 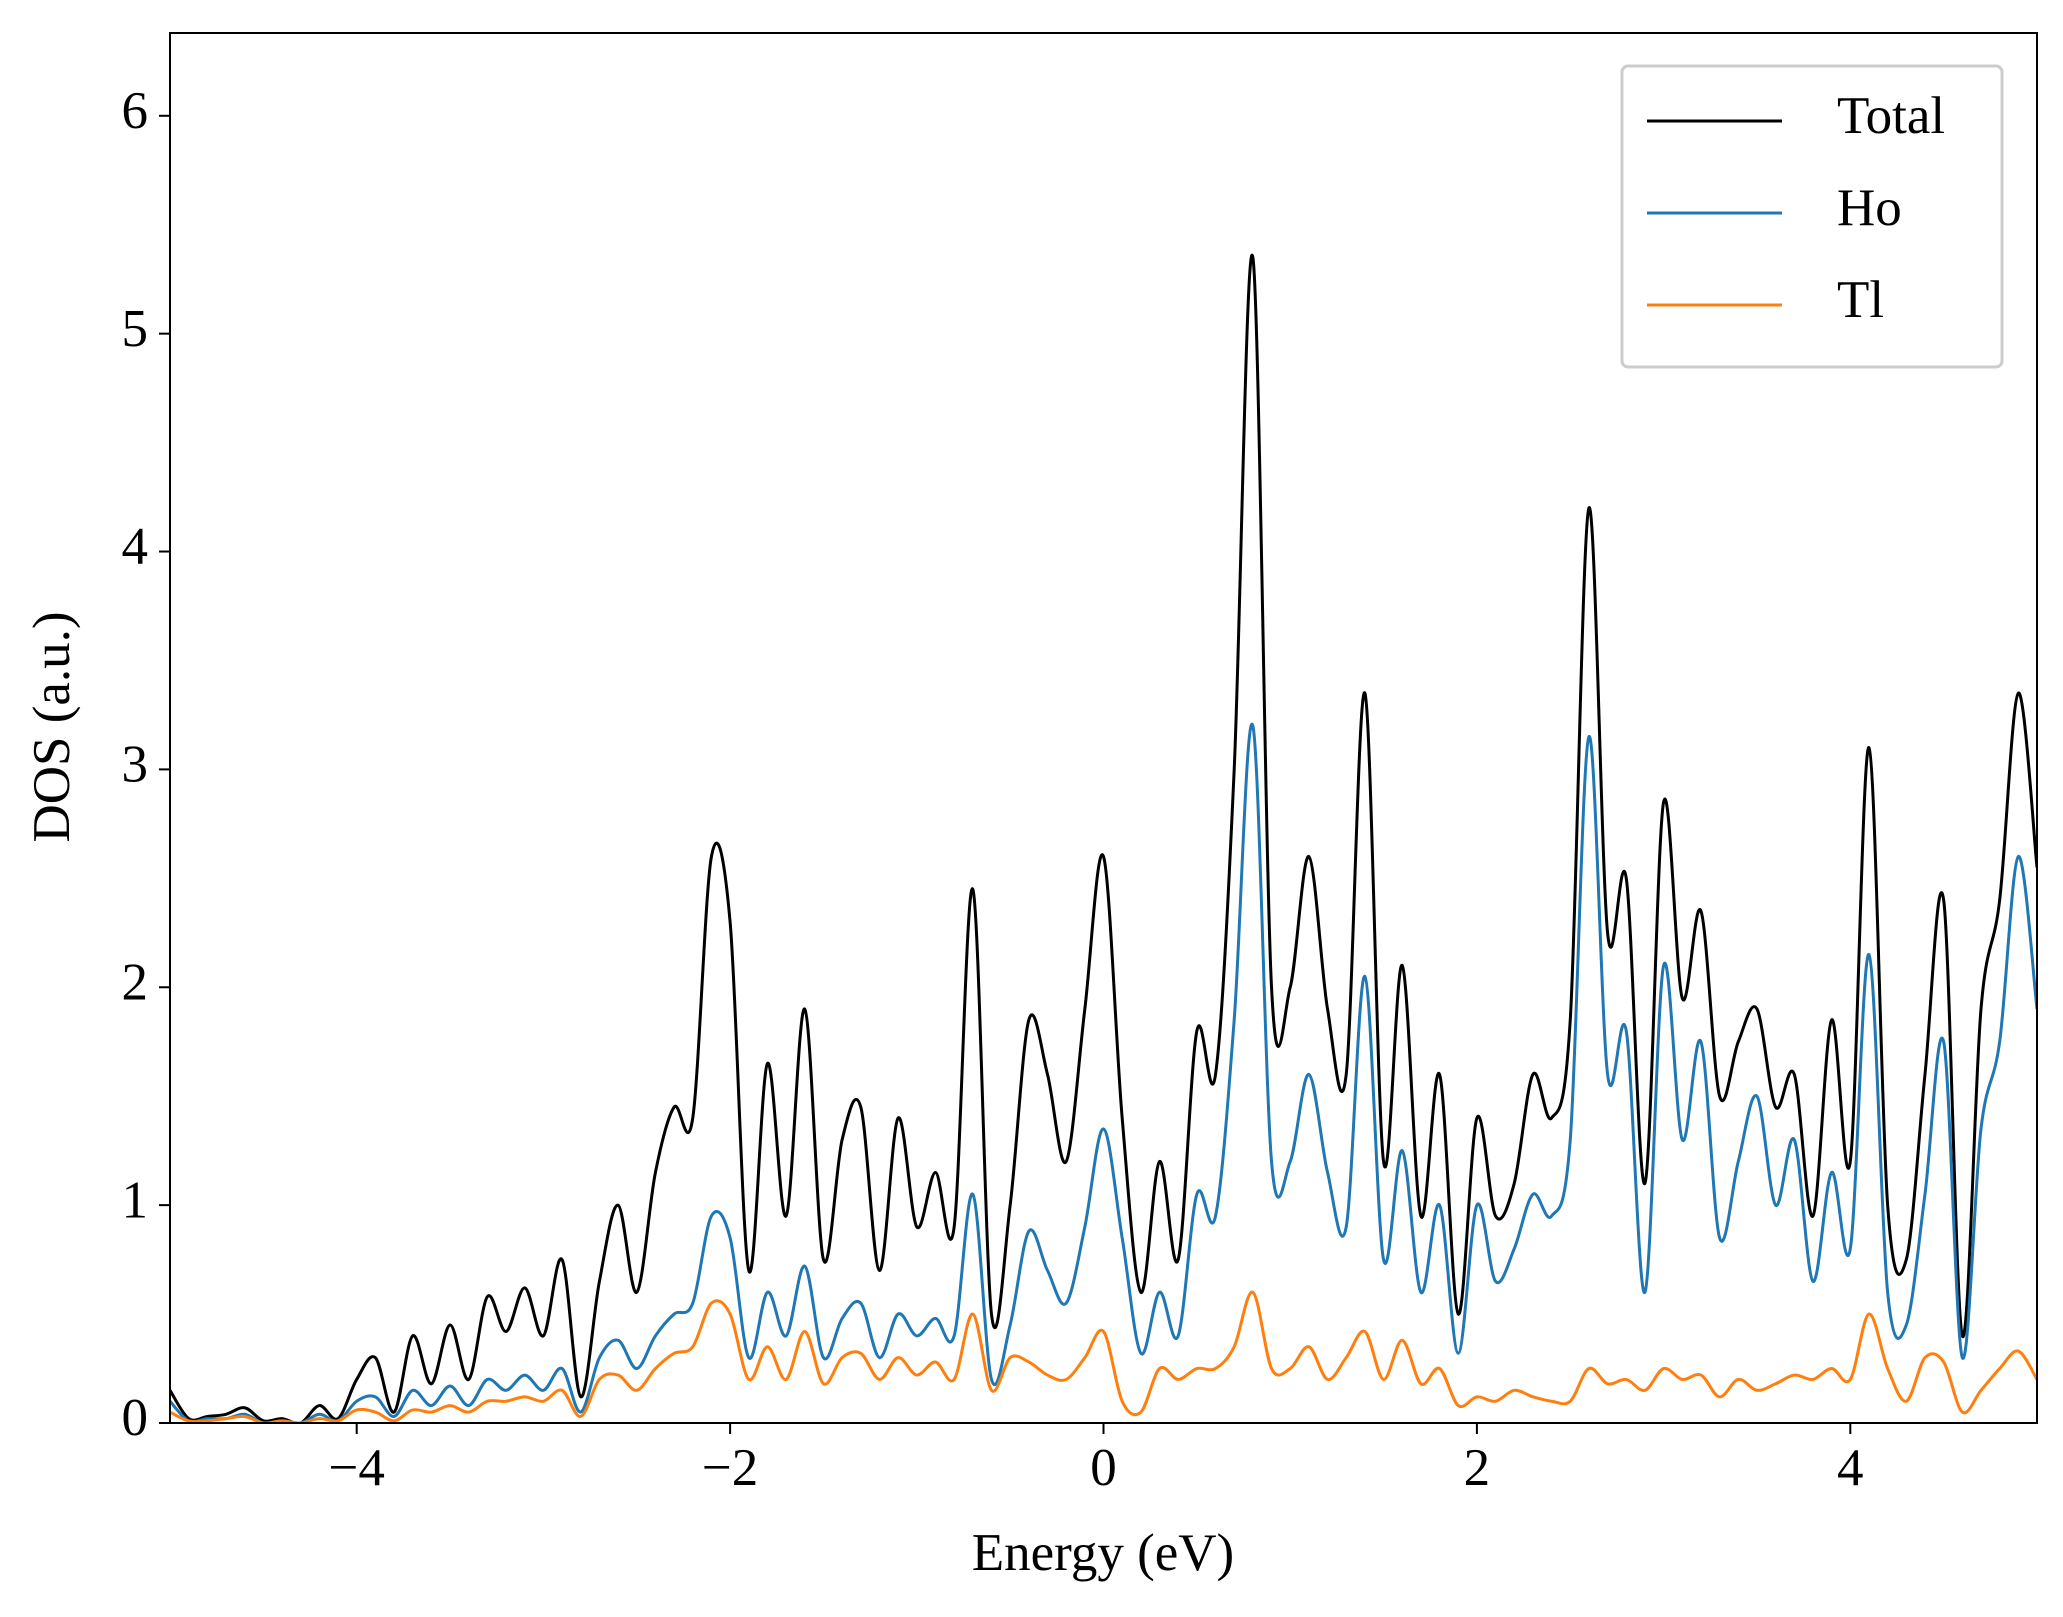 I want to click on x-tick-label: 2, so click(x=1477, y=1468).